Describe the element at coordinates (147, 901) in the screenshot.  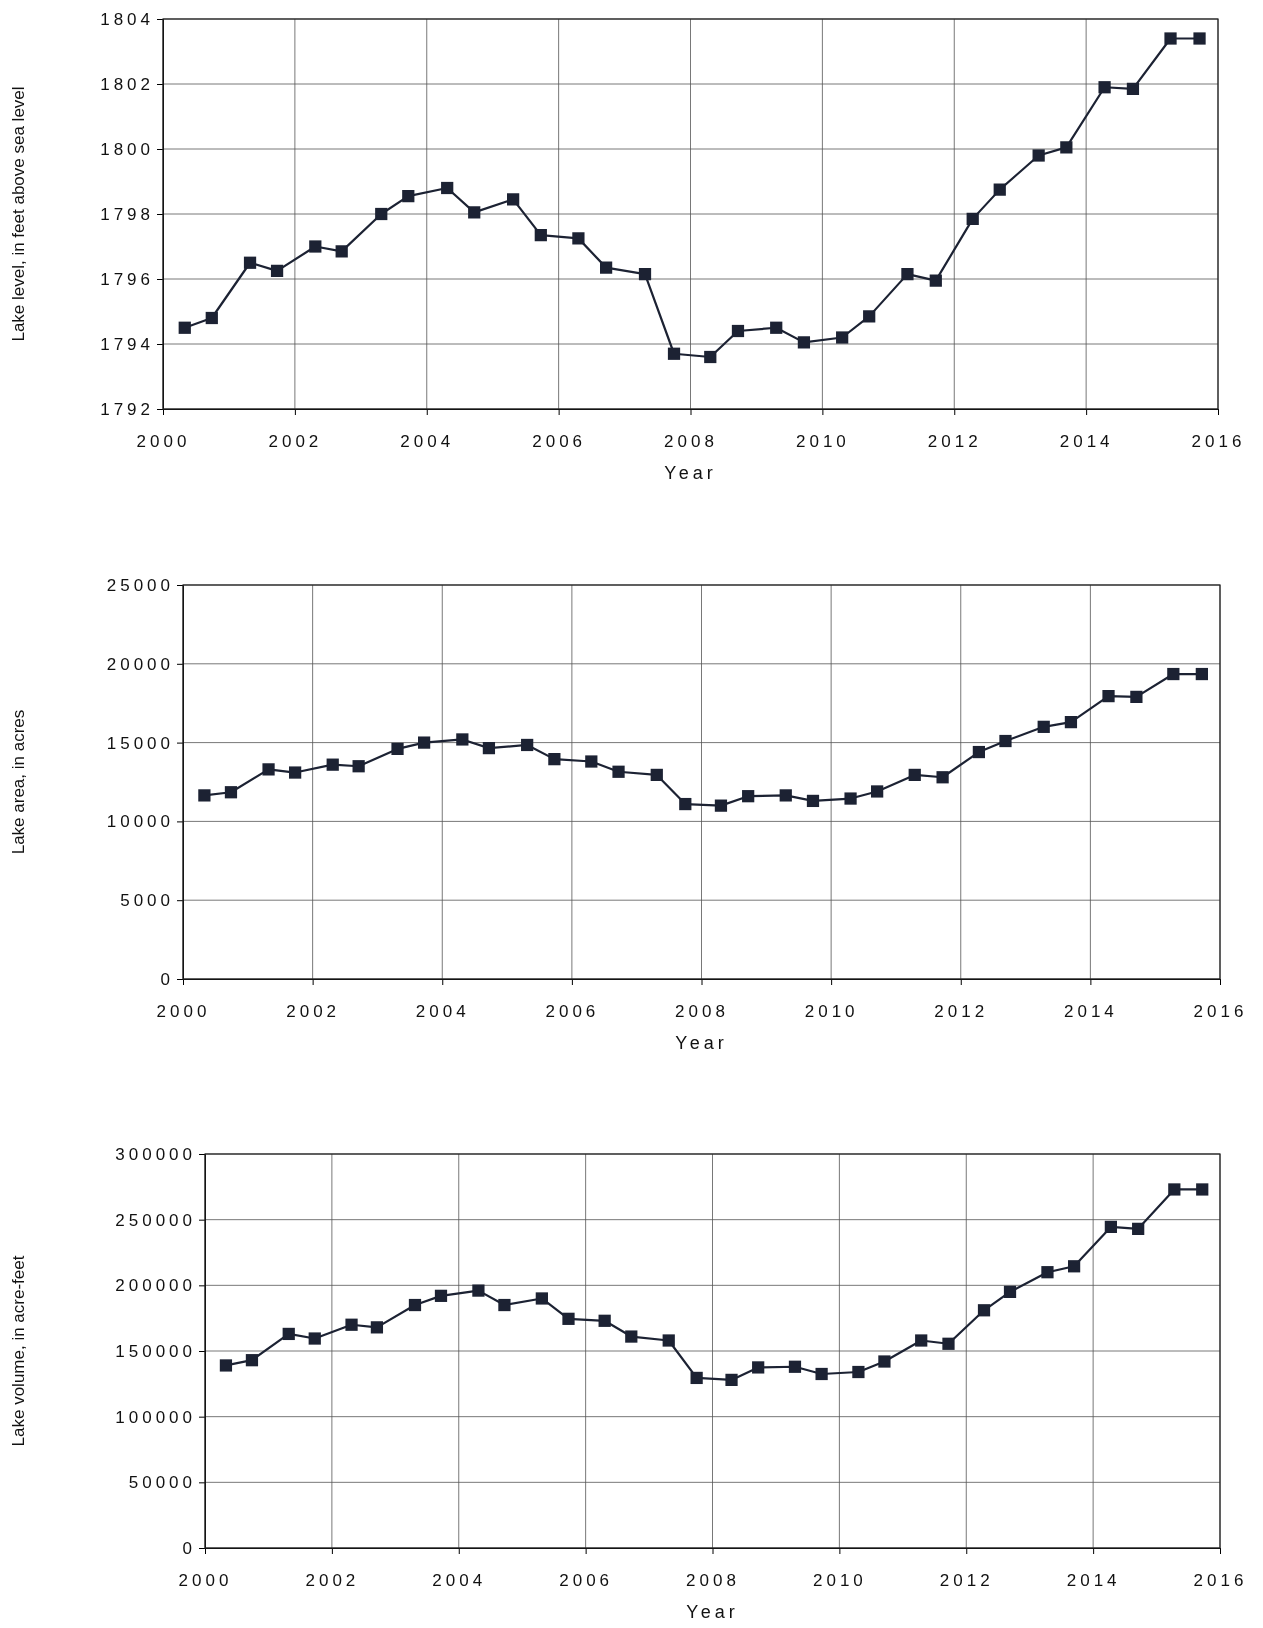
I see `y-tick-label: 5000` at that location.